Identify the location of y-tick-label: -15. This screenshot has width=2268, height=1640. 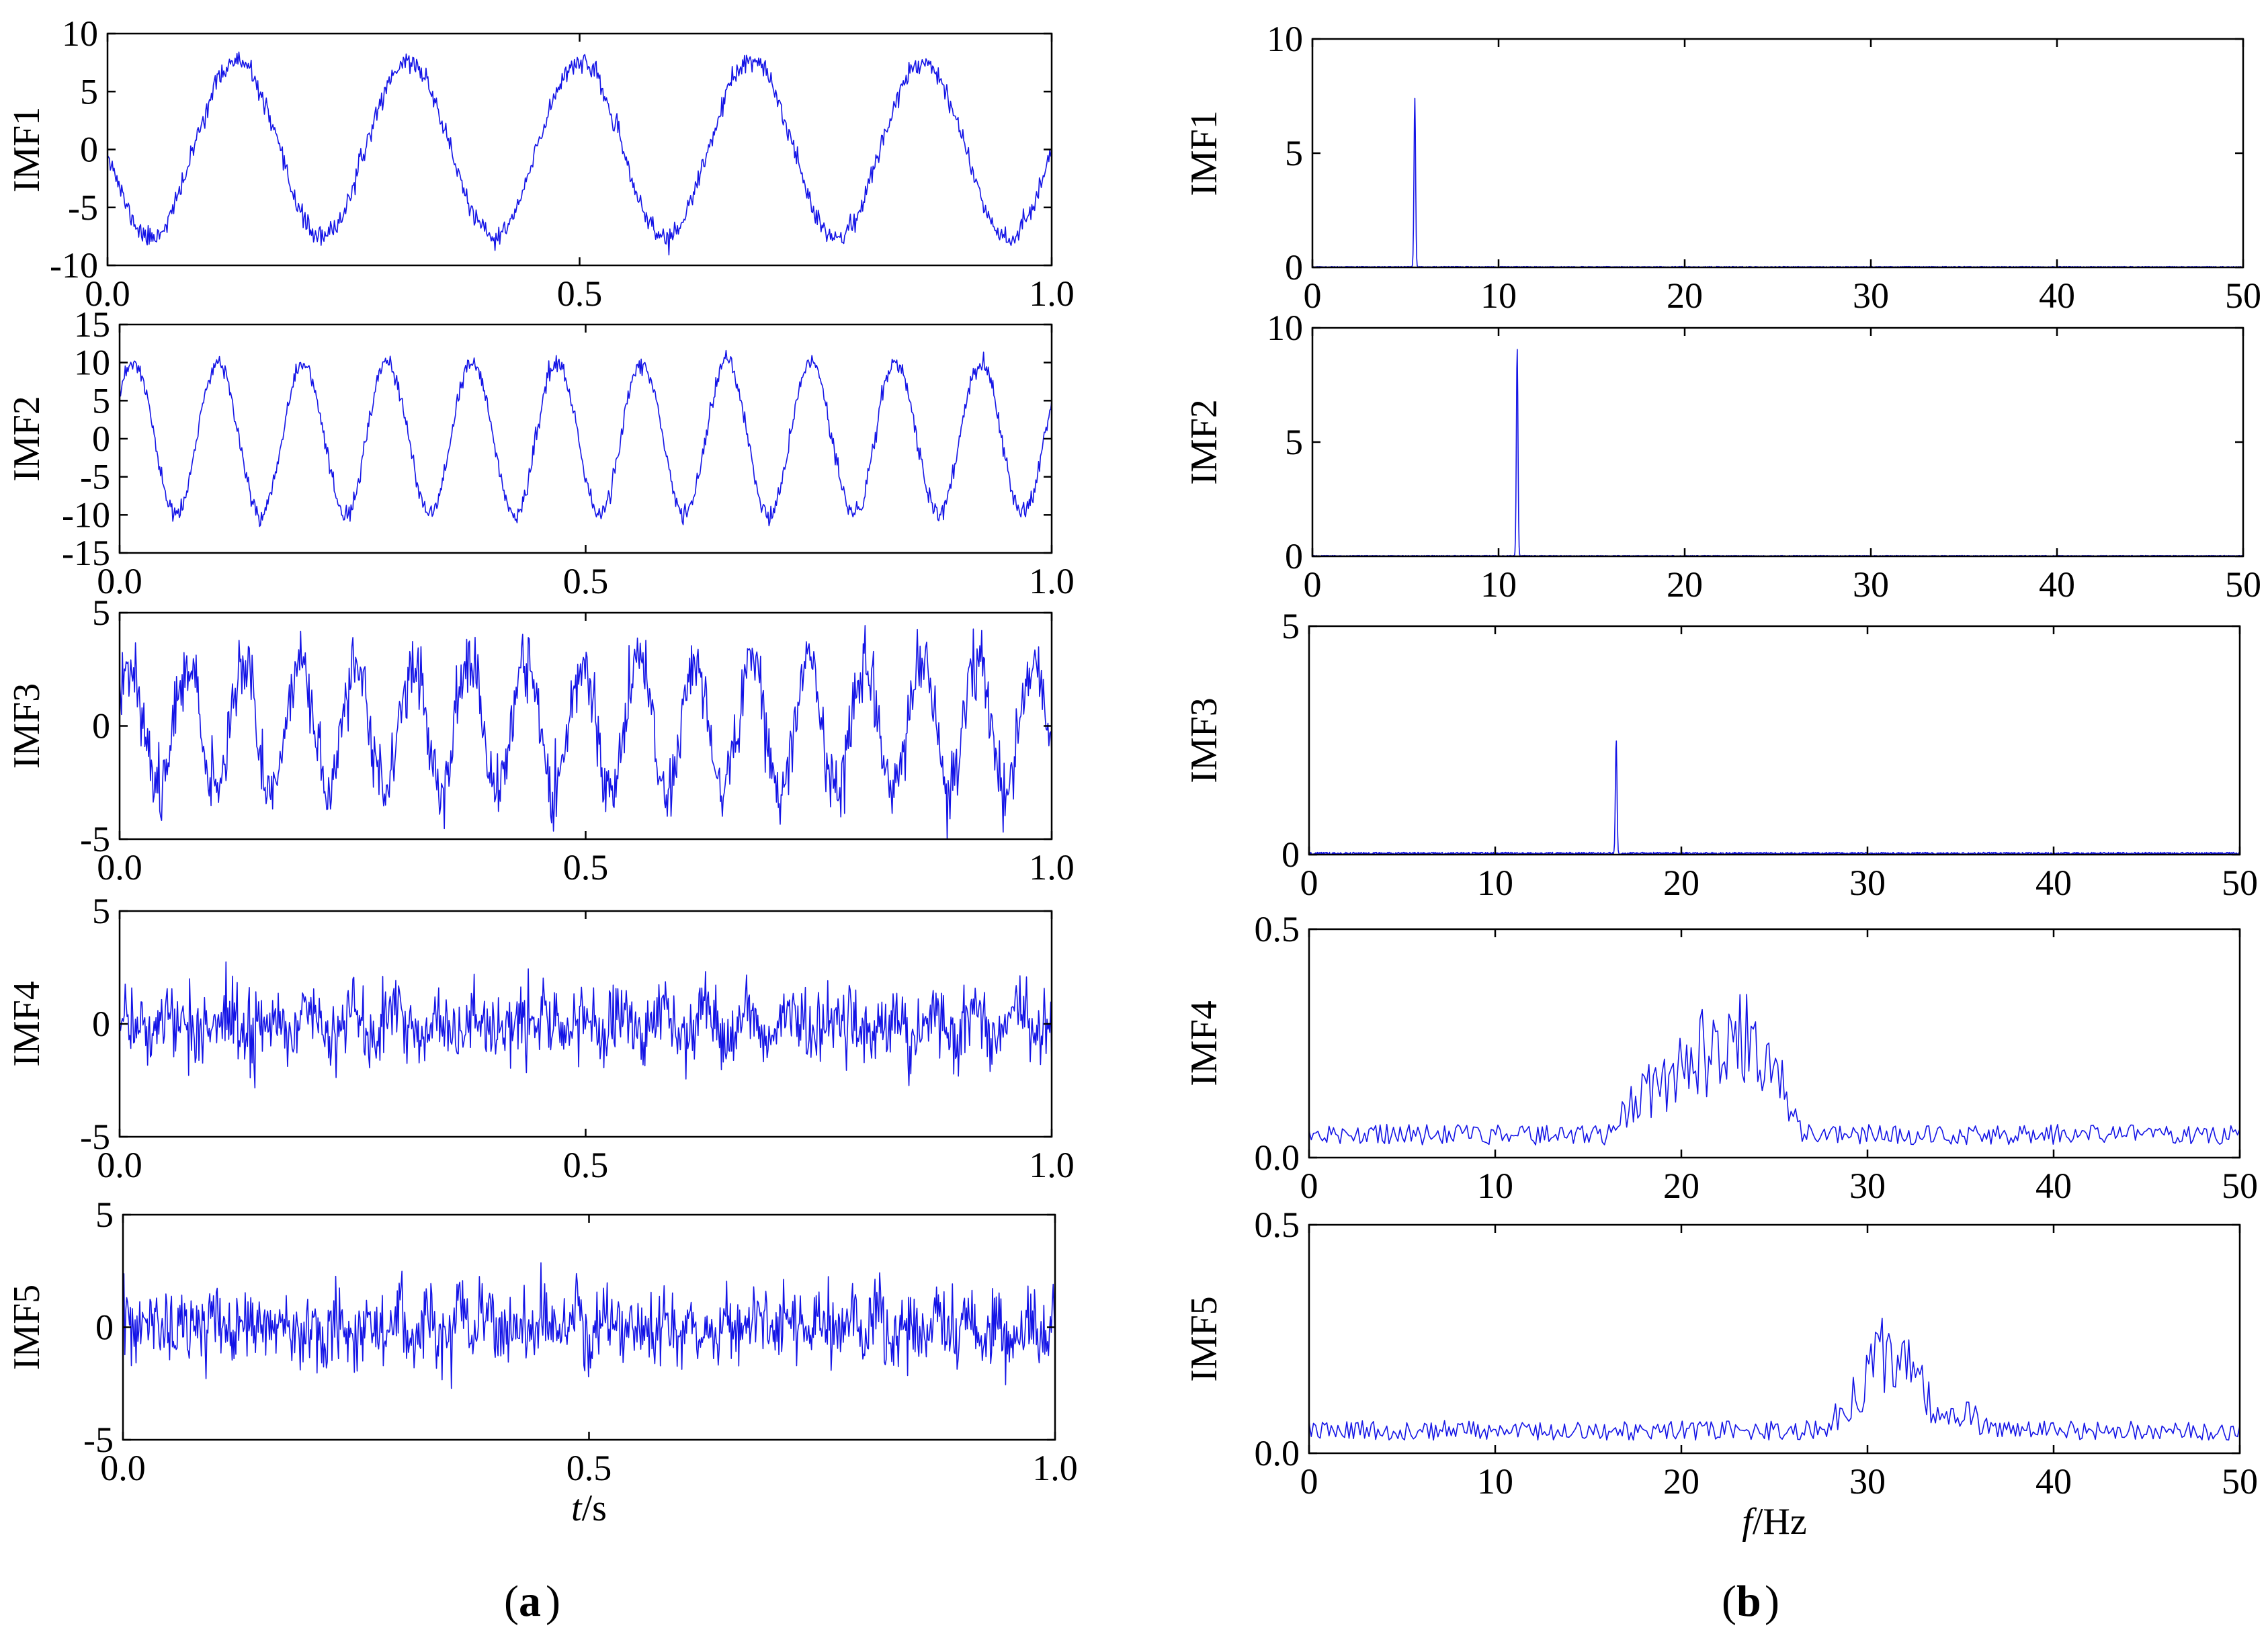
(86, 553).